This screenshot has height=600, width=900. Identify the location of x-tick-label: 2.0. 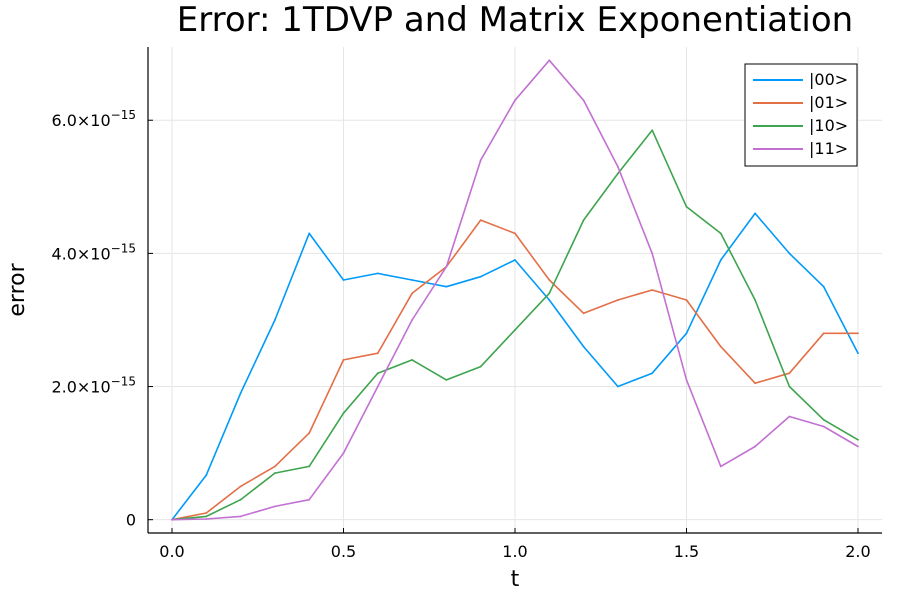
(857, 551).